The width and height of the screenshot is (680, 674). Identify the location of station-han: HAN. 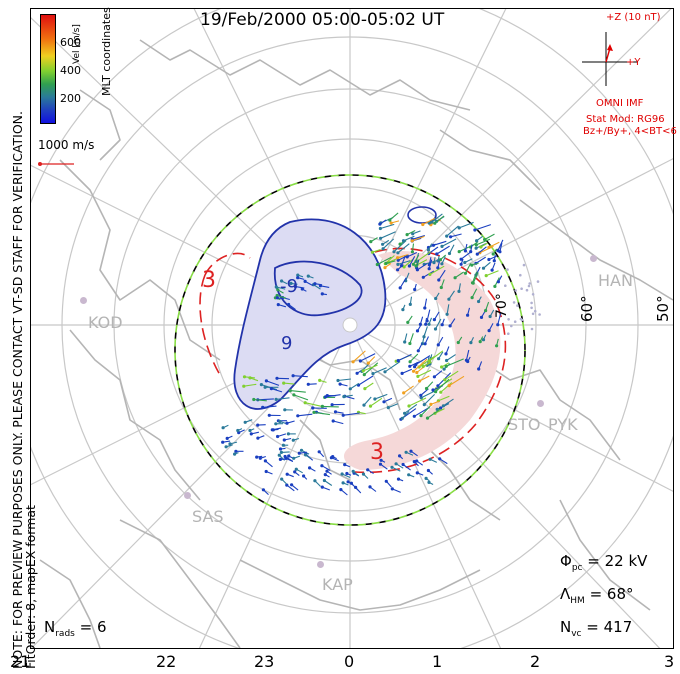
(615, 280).